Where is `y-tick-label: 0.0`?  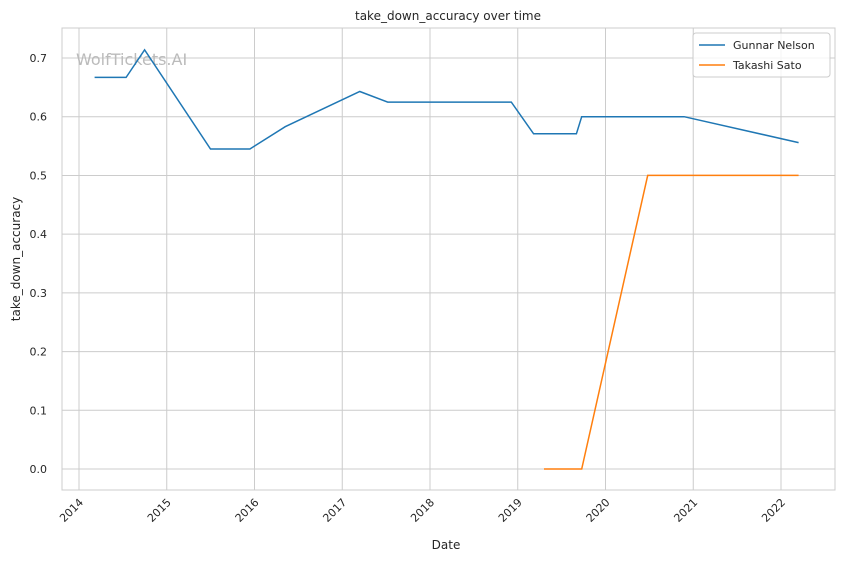 y-tick-label: 0.0 is located at coordinates (39, 469).